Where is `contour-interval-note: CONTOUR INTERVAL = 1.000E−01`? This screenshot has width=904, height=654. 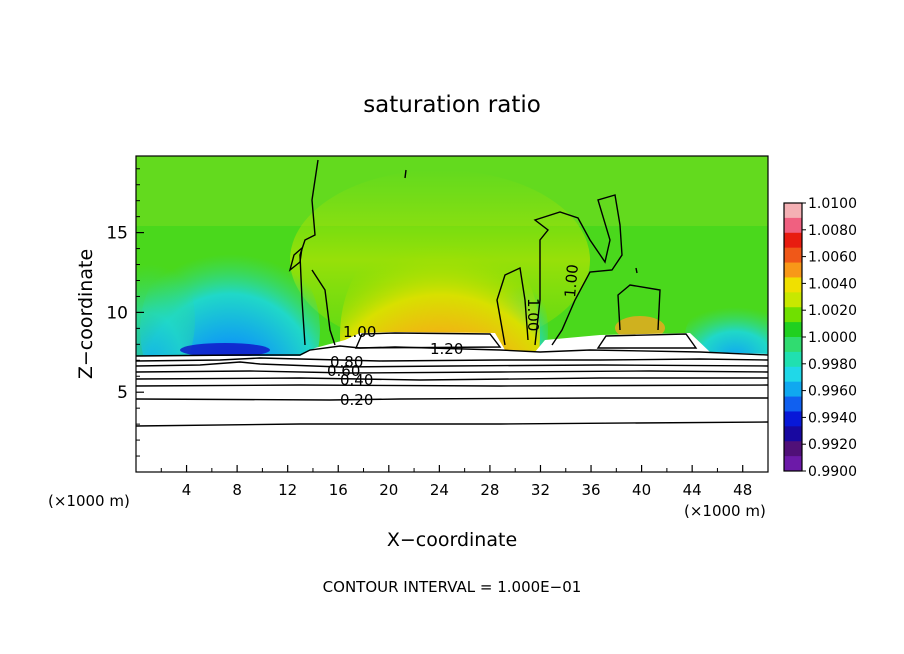
contour-interval-note: CONTOUR INTERVAL = 1.000E−01 is located at coordinates (452, 587).